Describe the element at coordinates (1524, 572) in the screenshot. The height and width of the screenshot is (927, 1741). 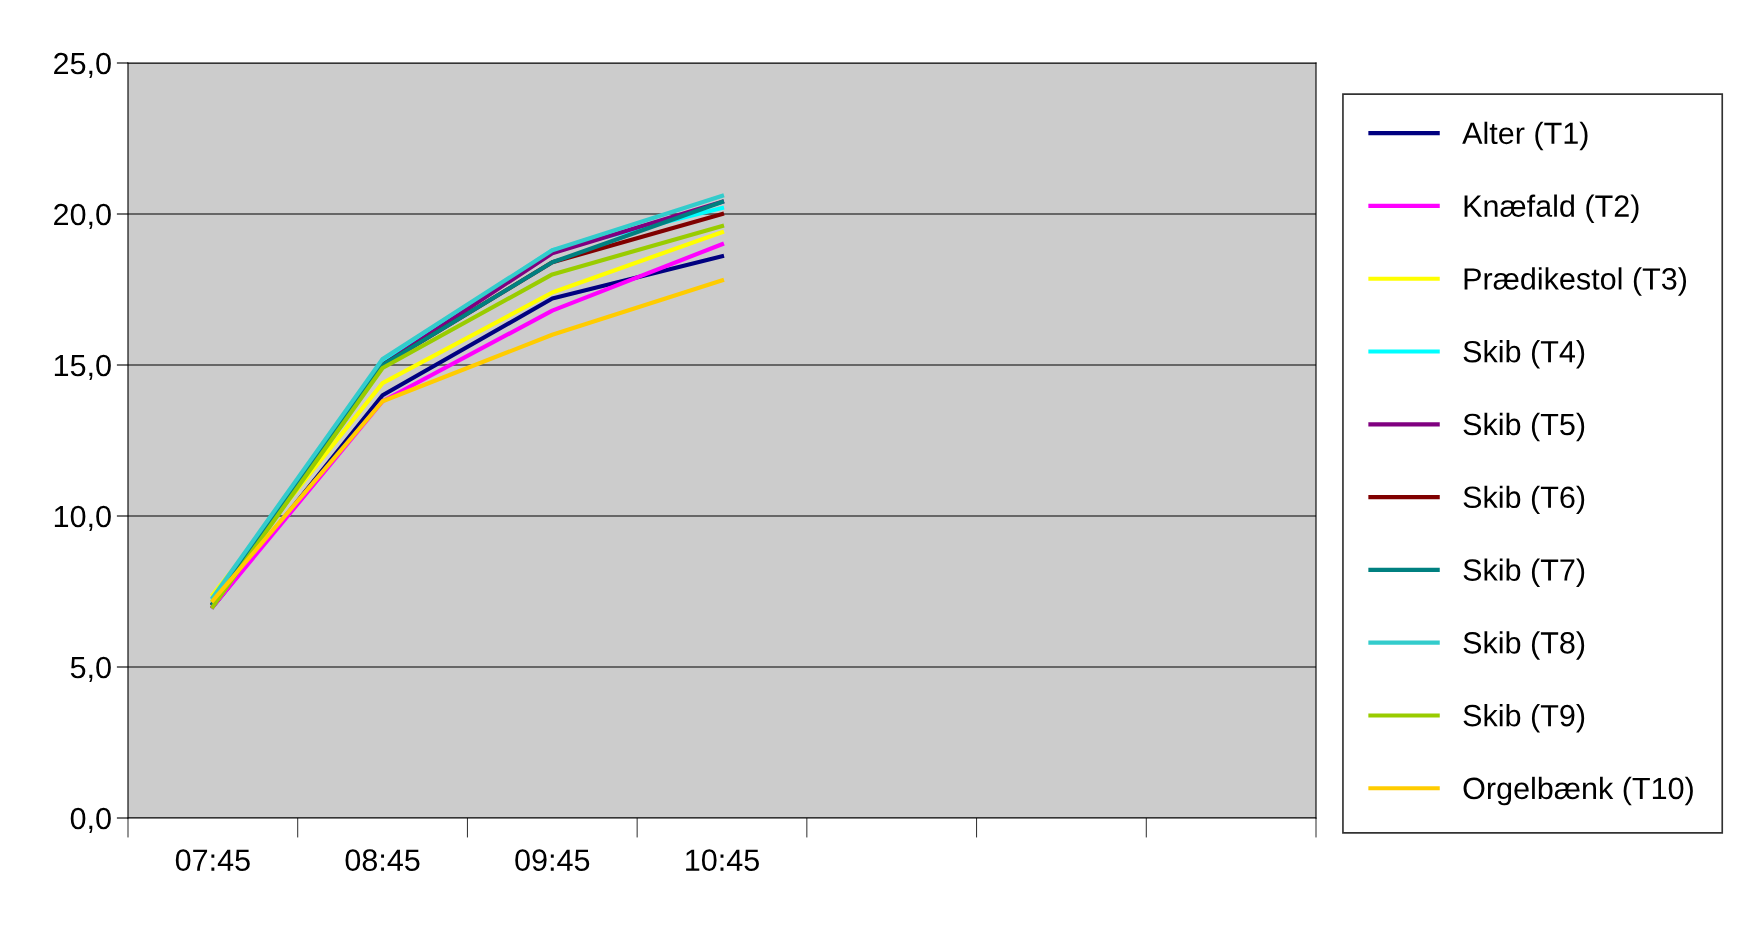
I see `legend-label: Skib (T7)` at that location.